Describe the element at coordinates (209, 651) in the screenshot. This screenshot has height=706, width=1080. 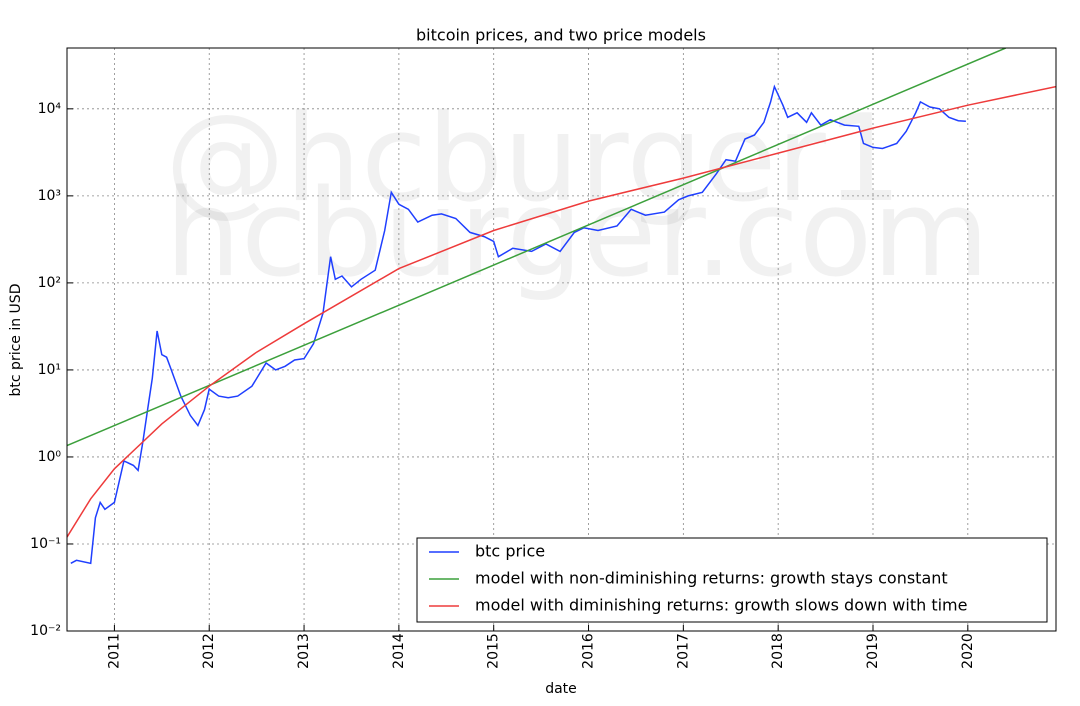
I see `x-tick-label: 2012` at that location.